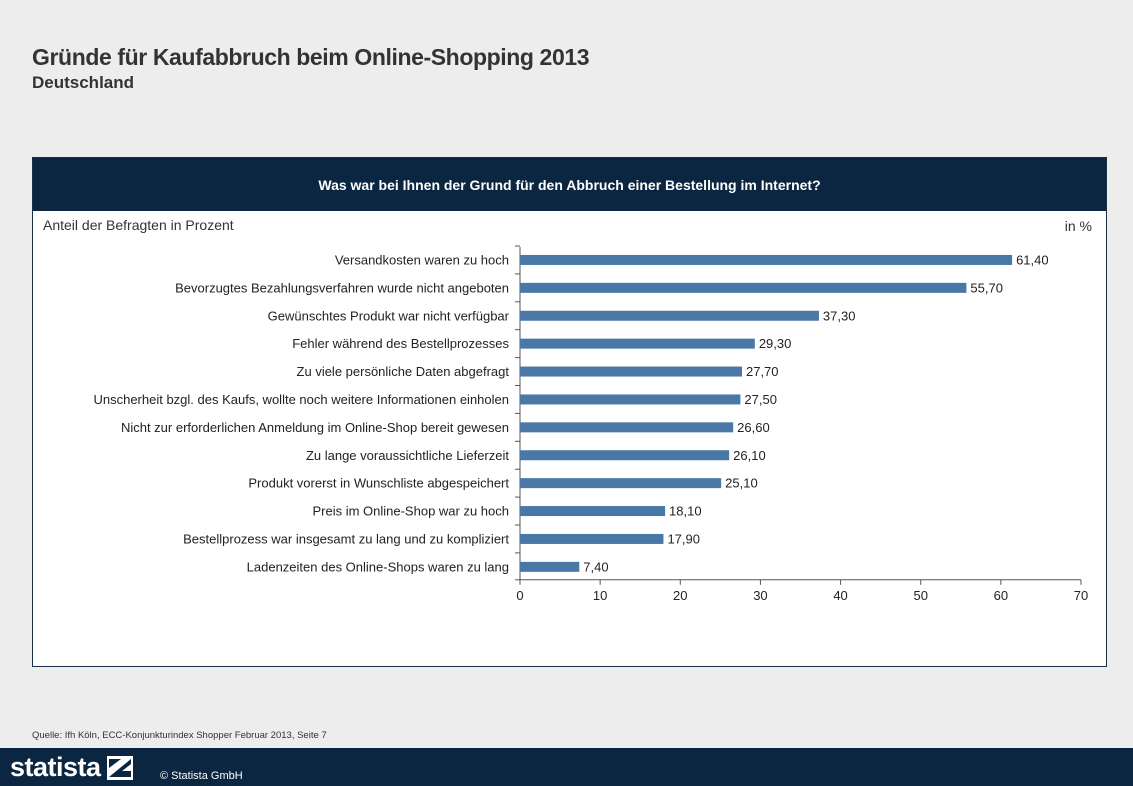 Image resolution: width=1133 pixels, height=786 pixels. What do you see at coordinates (986, 287) in the screenshot?
I see `value-label: 55,70` at bounding box center [986, 287].